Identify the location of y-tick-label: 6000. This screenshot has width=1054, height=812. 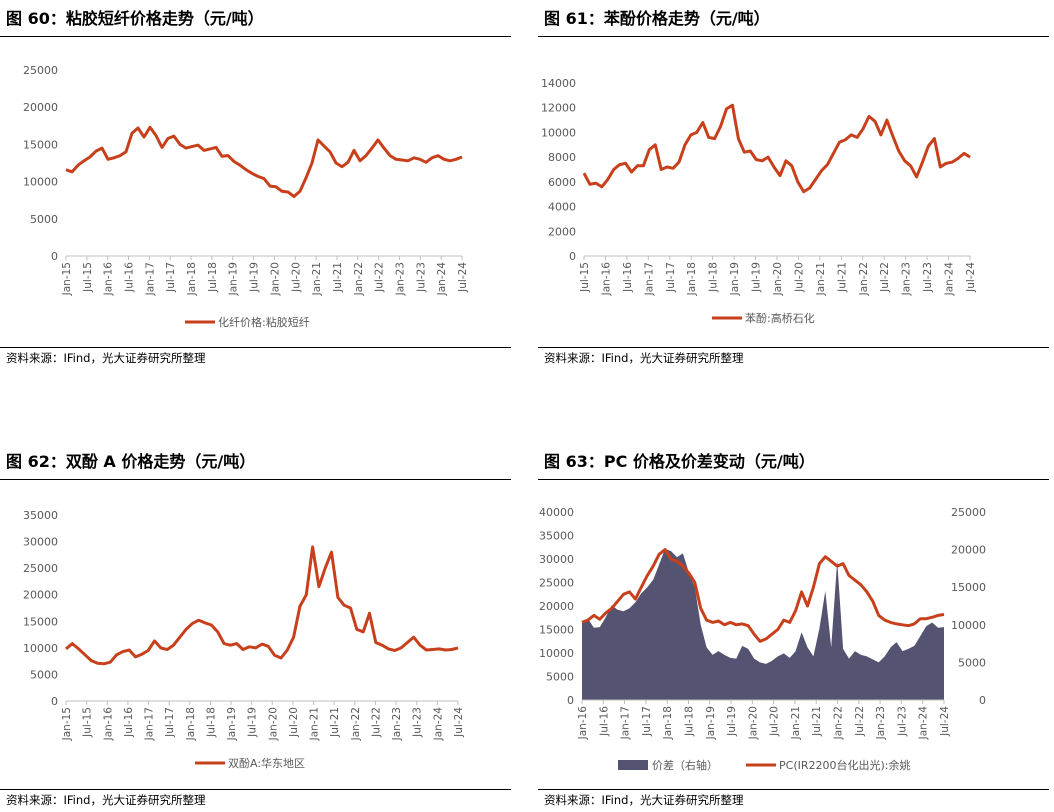
(562, 182).